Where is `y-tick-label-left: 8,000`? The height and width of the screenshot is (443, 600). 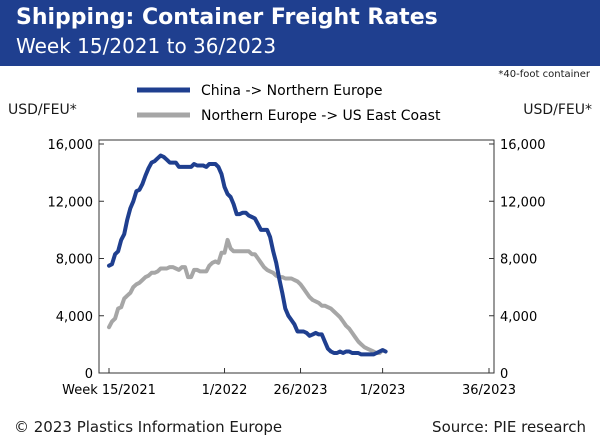 y-tick-label-left: 8,000 is located at coordinates (74, 260).